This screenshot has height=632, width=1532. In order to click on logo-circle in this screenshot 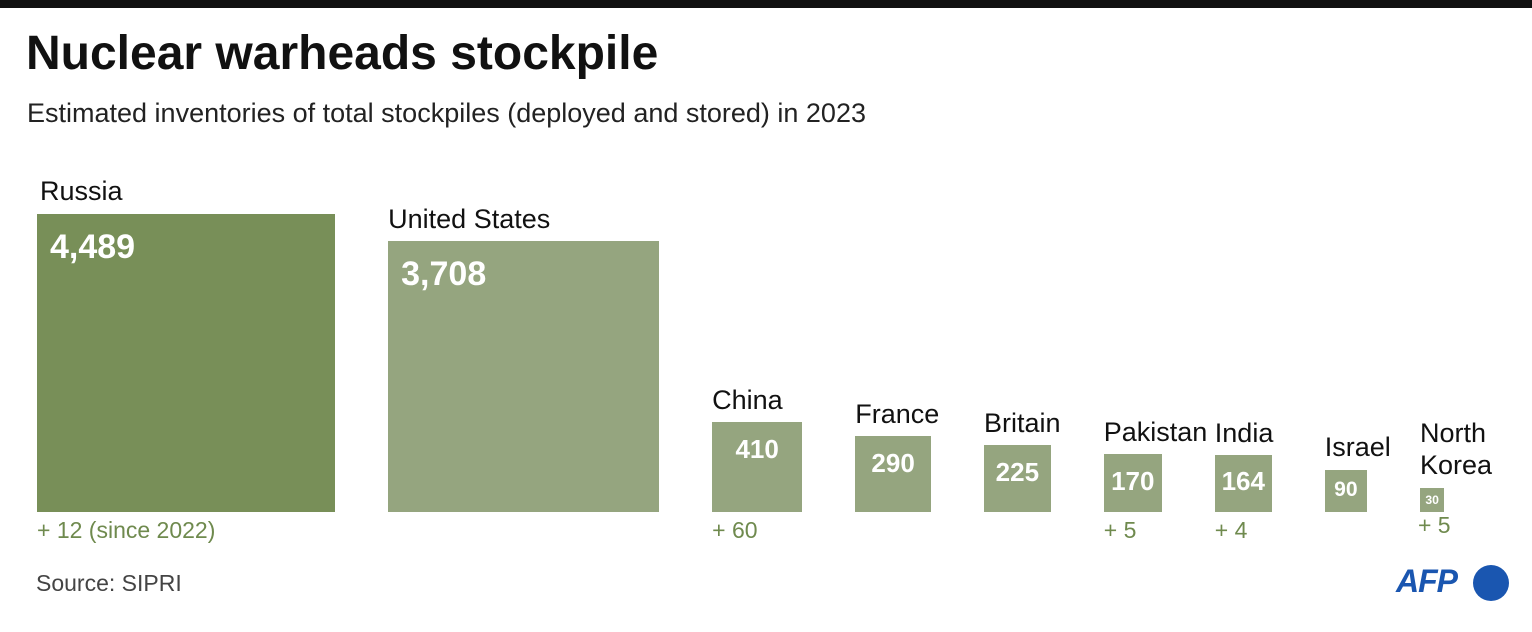, I will do `click(1491, 583)`.